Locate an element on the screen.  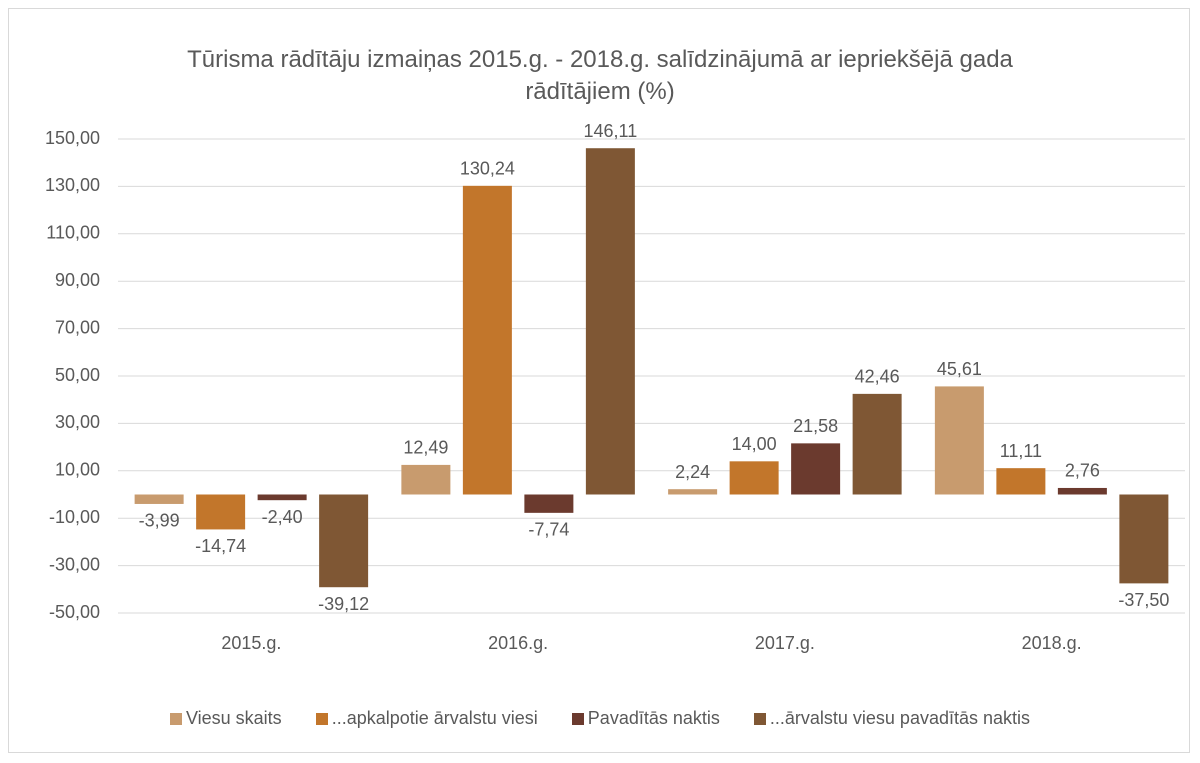
x-tick-label: 2017.g. is located at coordinates (785, 643).